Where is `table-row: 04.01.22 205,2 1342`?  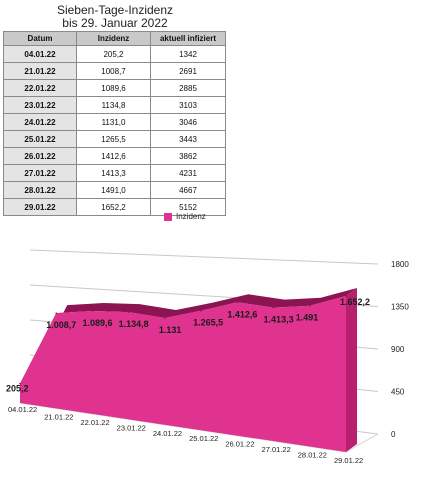 table-row: 04.01.22 205,2 1342 is located at coordinates (114, 54).